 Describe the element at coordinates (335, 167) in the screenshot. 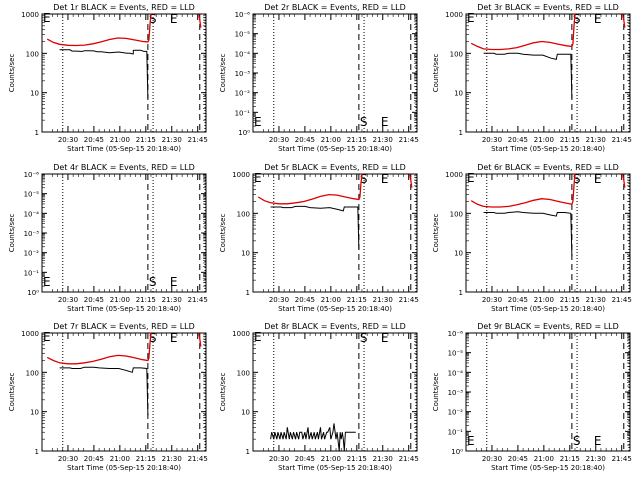

I see `chart-title: Det 5r BLACK = Events, RED = LLD` at that location.